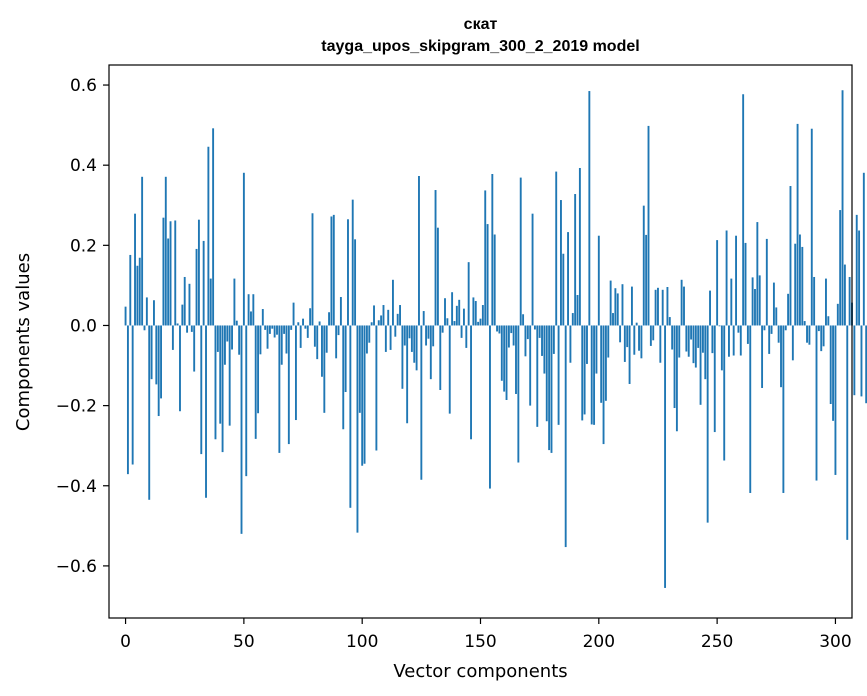 The image size is (867, 696). What do you see at coordinates (481, 24) in the screenshot?
I see `chart-title: скат` at bounding box center [481, 24].